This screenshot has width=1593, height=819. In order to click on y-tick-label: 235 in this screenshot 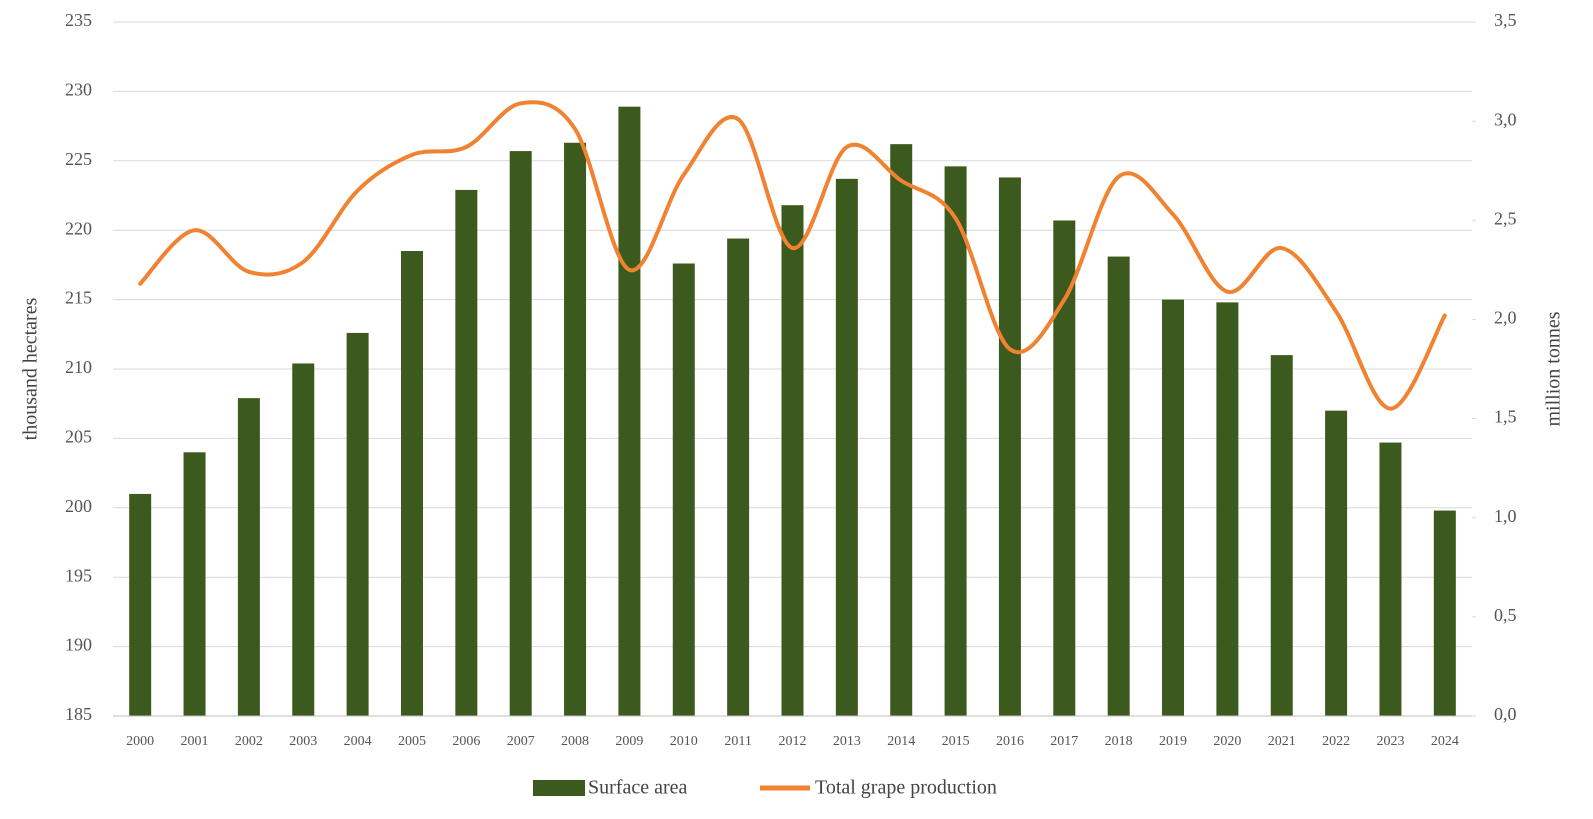, I will do `click(78, 20)`.